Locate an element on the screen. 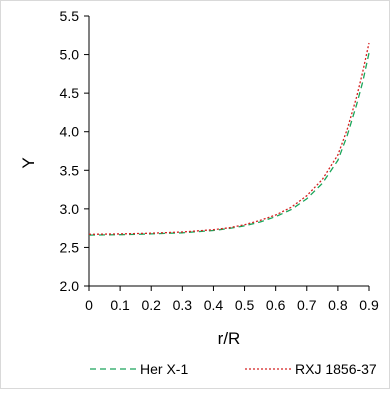  x-tick-label: 0.9 is located at coordinates (369, 305).